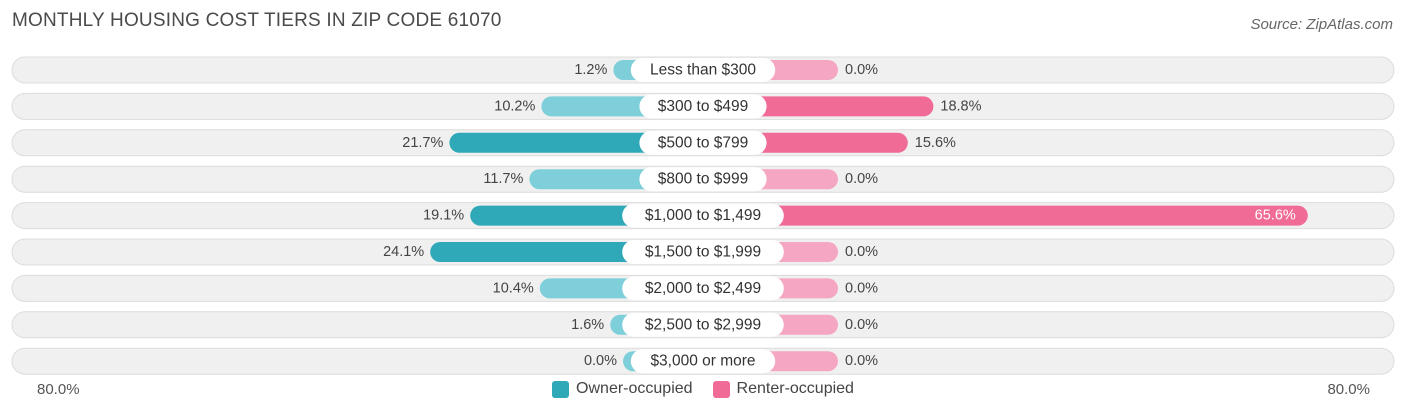  What do you see at coordinates (576, 142) in the screenshot?
I see `owner-bar` at bounding box center [576, 142].